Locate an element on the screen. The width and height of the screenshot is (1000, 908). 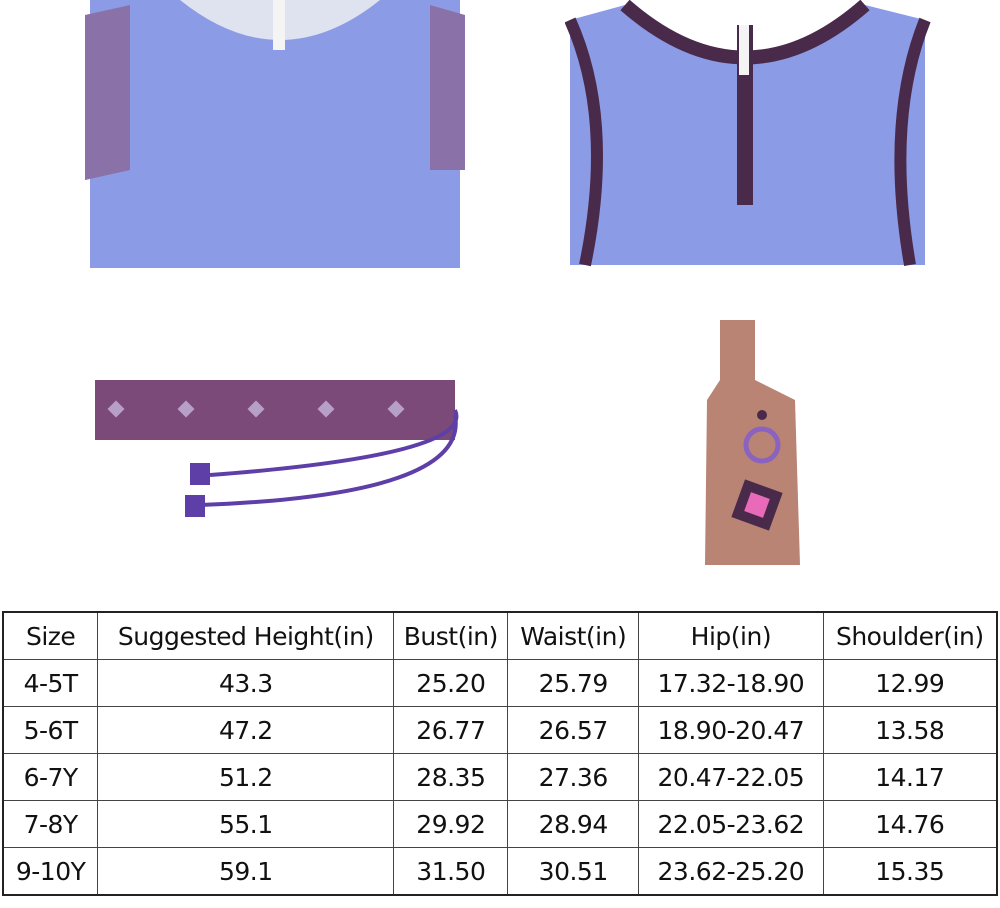
header-size: Size is located at coordinates (50, 635).